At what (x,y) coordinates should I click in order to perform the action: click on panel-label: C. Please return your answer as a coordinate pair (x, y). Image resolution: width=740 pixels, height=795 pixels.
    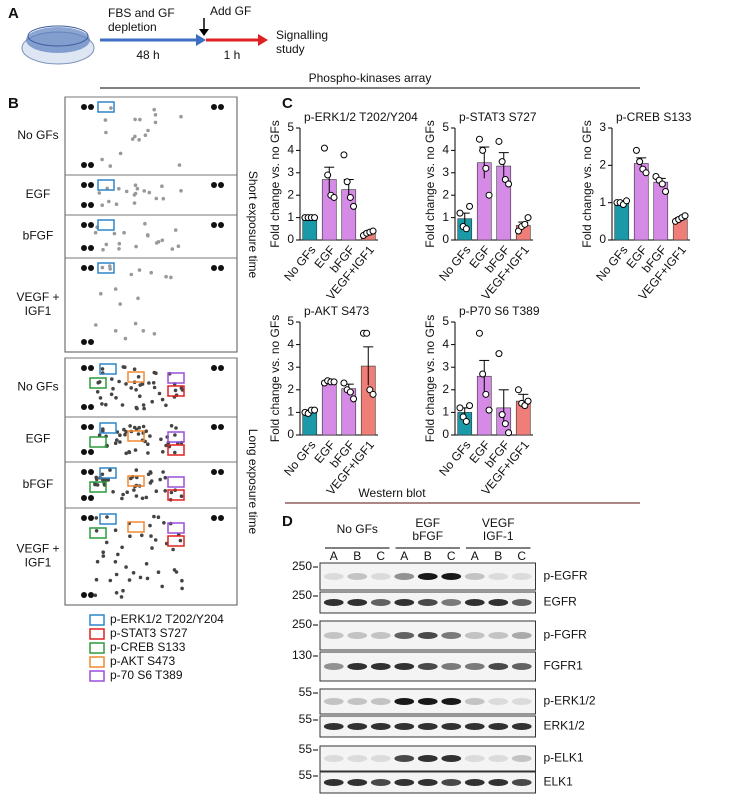
    Looking at the image, I should click on (287, 103).